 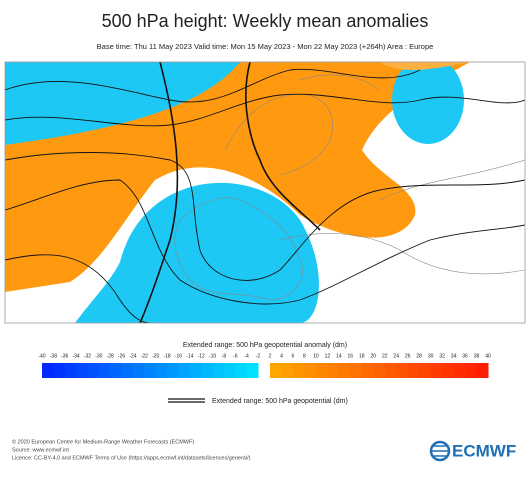 I want to click on footer-line: Source: www.ecmwf.int, so click(x=40, y=450).